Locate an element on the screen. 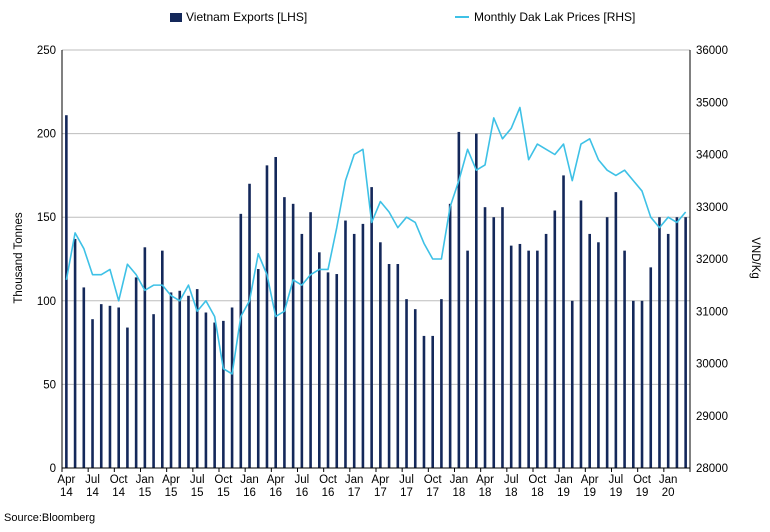 This screenshot has height=532, width=770. x-tick-label-17: Jul 18 is located at coordinates (511, 486).